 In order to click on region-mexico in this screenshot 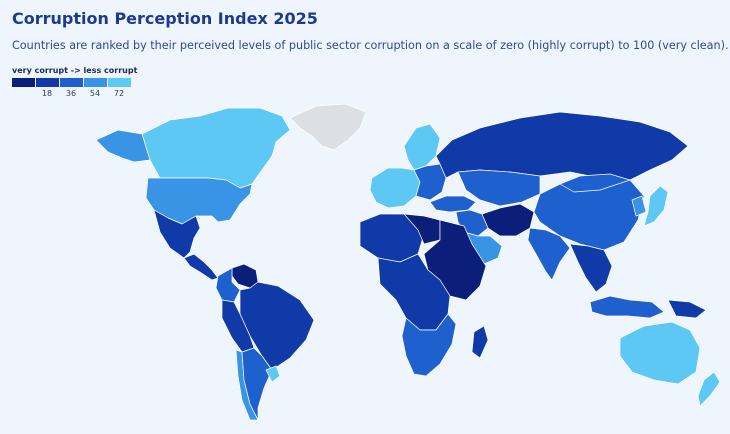, I will do `click(177, 234)`.